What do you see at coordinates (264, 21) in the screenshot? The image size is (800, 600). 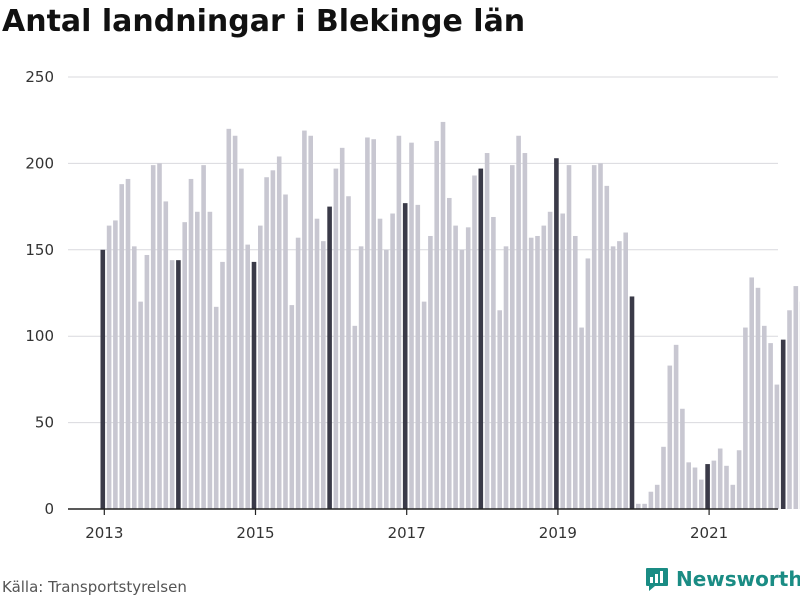 I see `chart-title: Antal landningar i Blekinge län` at bounding box center [264, 21].